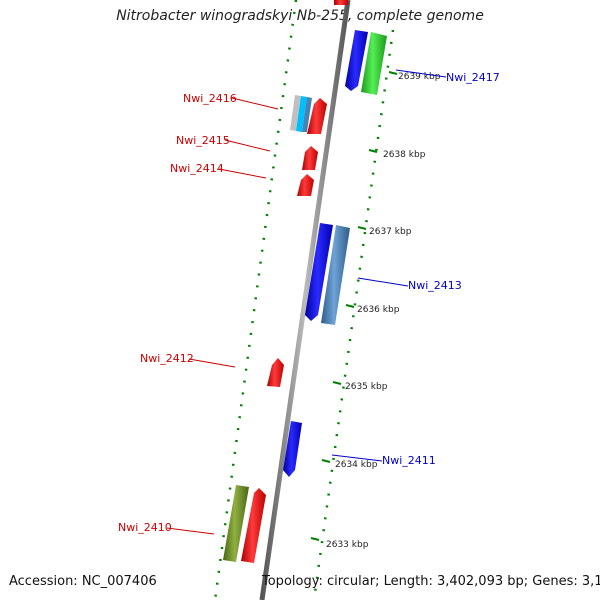  What do you see at coordinates (167, 358) in the screenshot?
I see `gene-label-nwi-2412: Nwi_2412` at bounding box center [167, 358].